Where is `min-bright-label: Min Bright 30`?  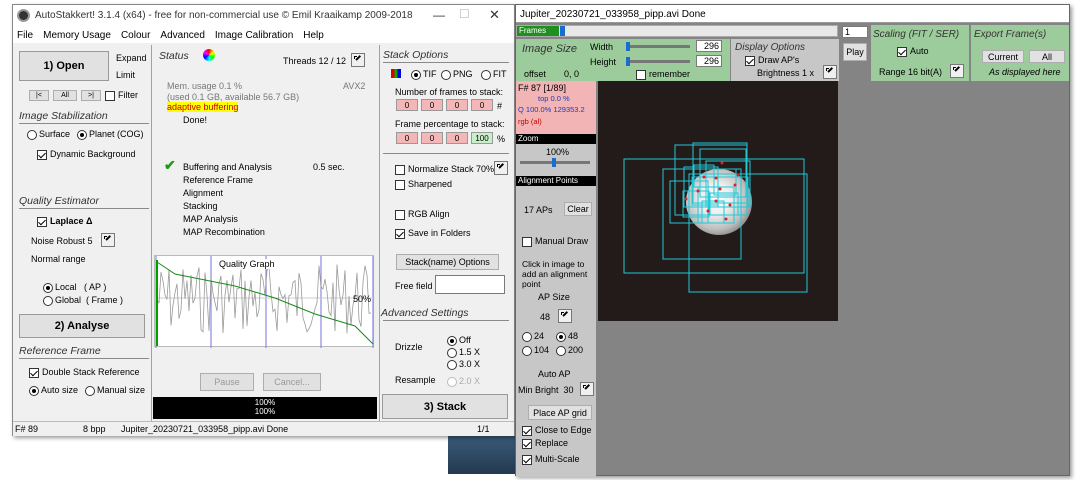 min-bright-label: Min Bright 30 is located at coordinates (546, 390).